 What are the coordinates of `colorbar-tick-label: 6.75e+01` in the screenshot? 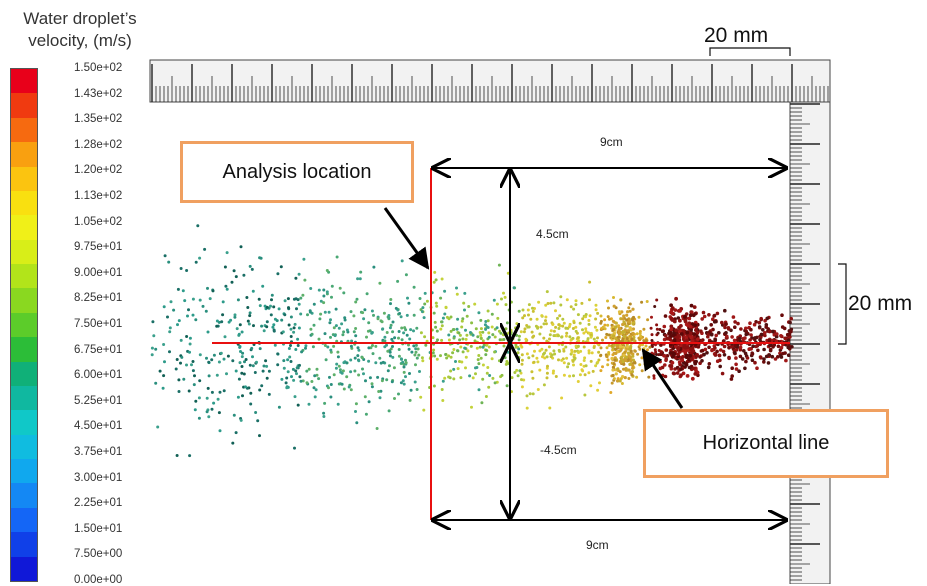 It's located at (98, 349).